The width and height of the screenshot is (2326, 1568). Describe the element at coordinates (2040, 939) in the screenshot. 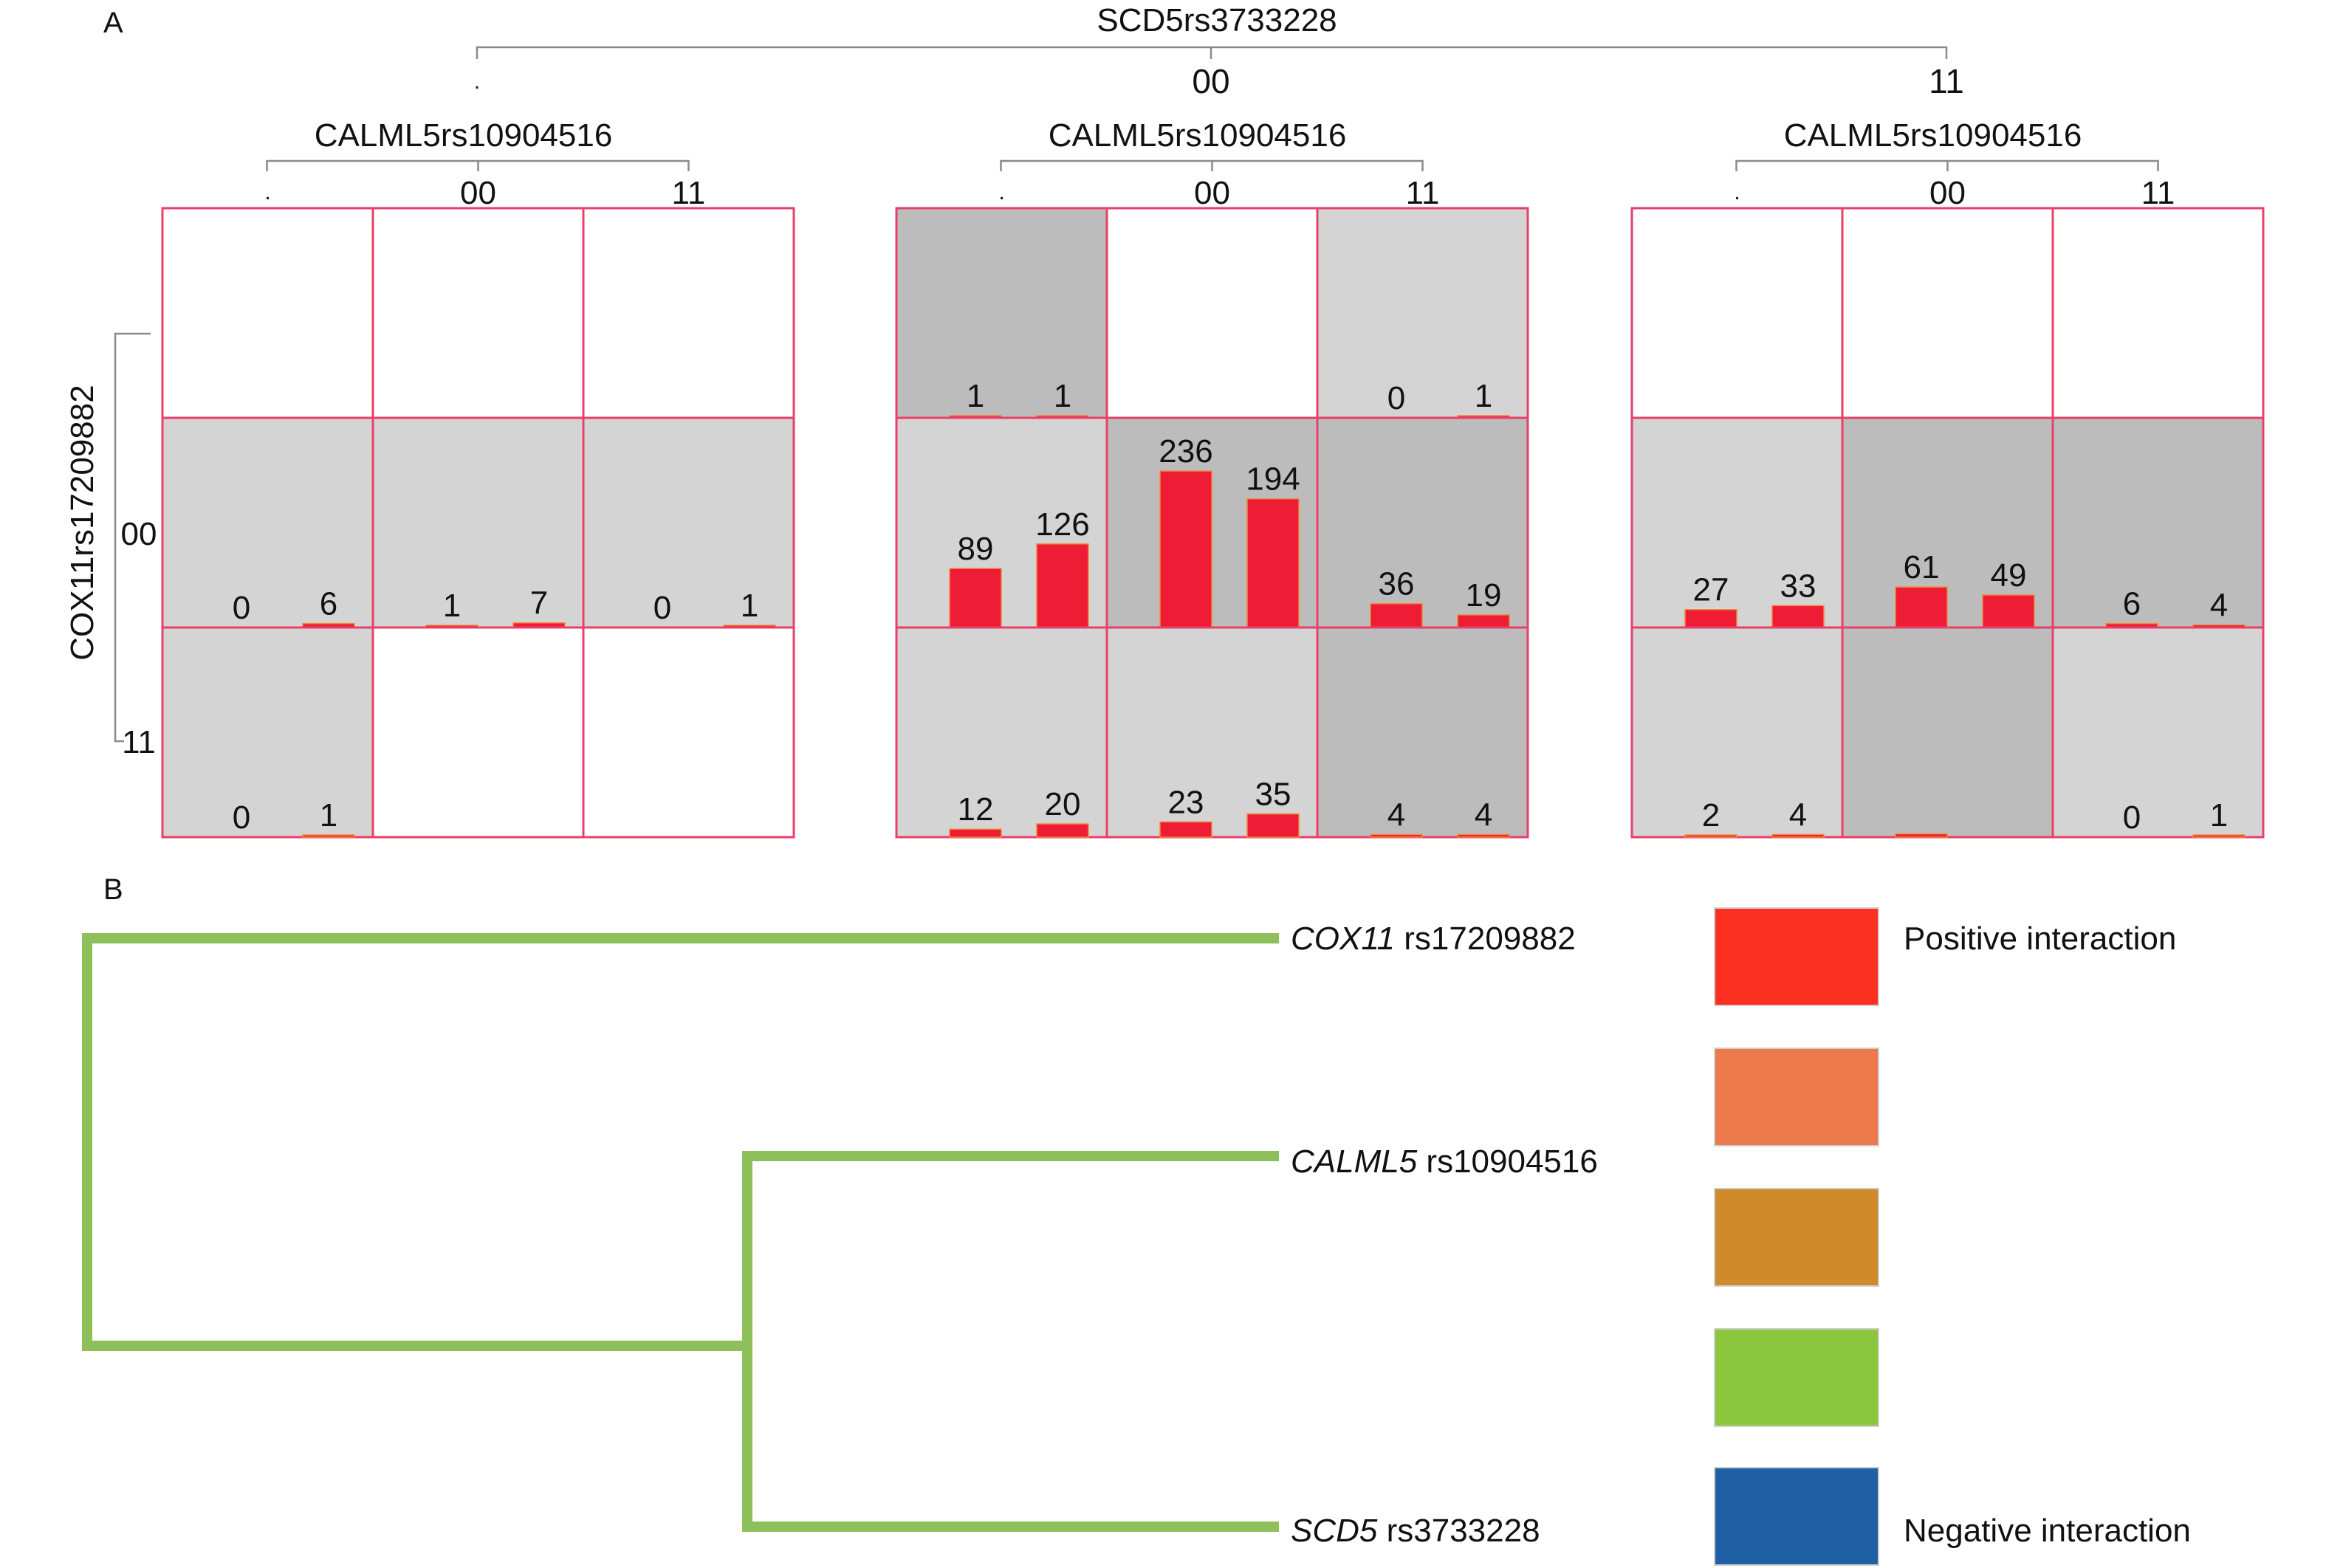

I see `legend-label: Positive interaction` at that location.